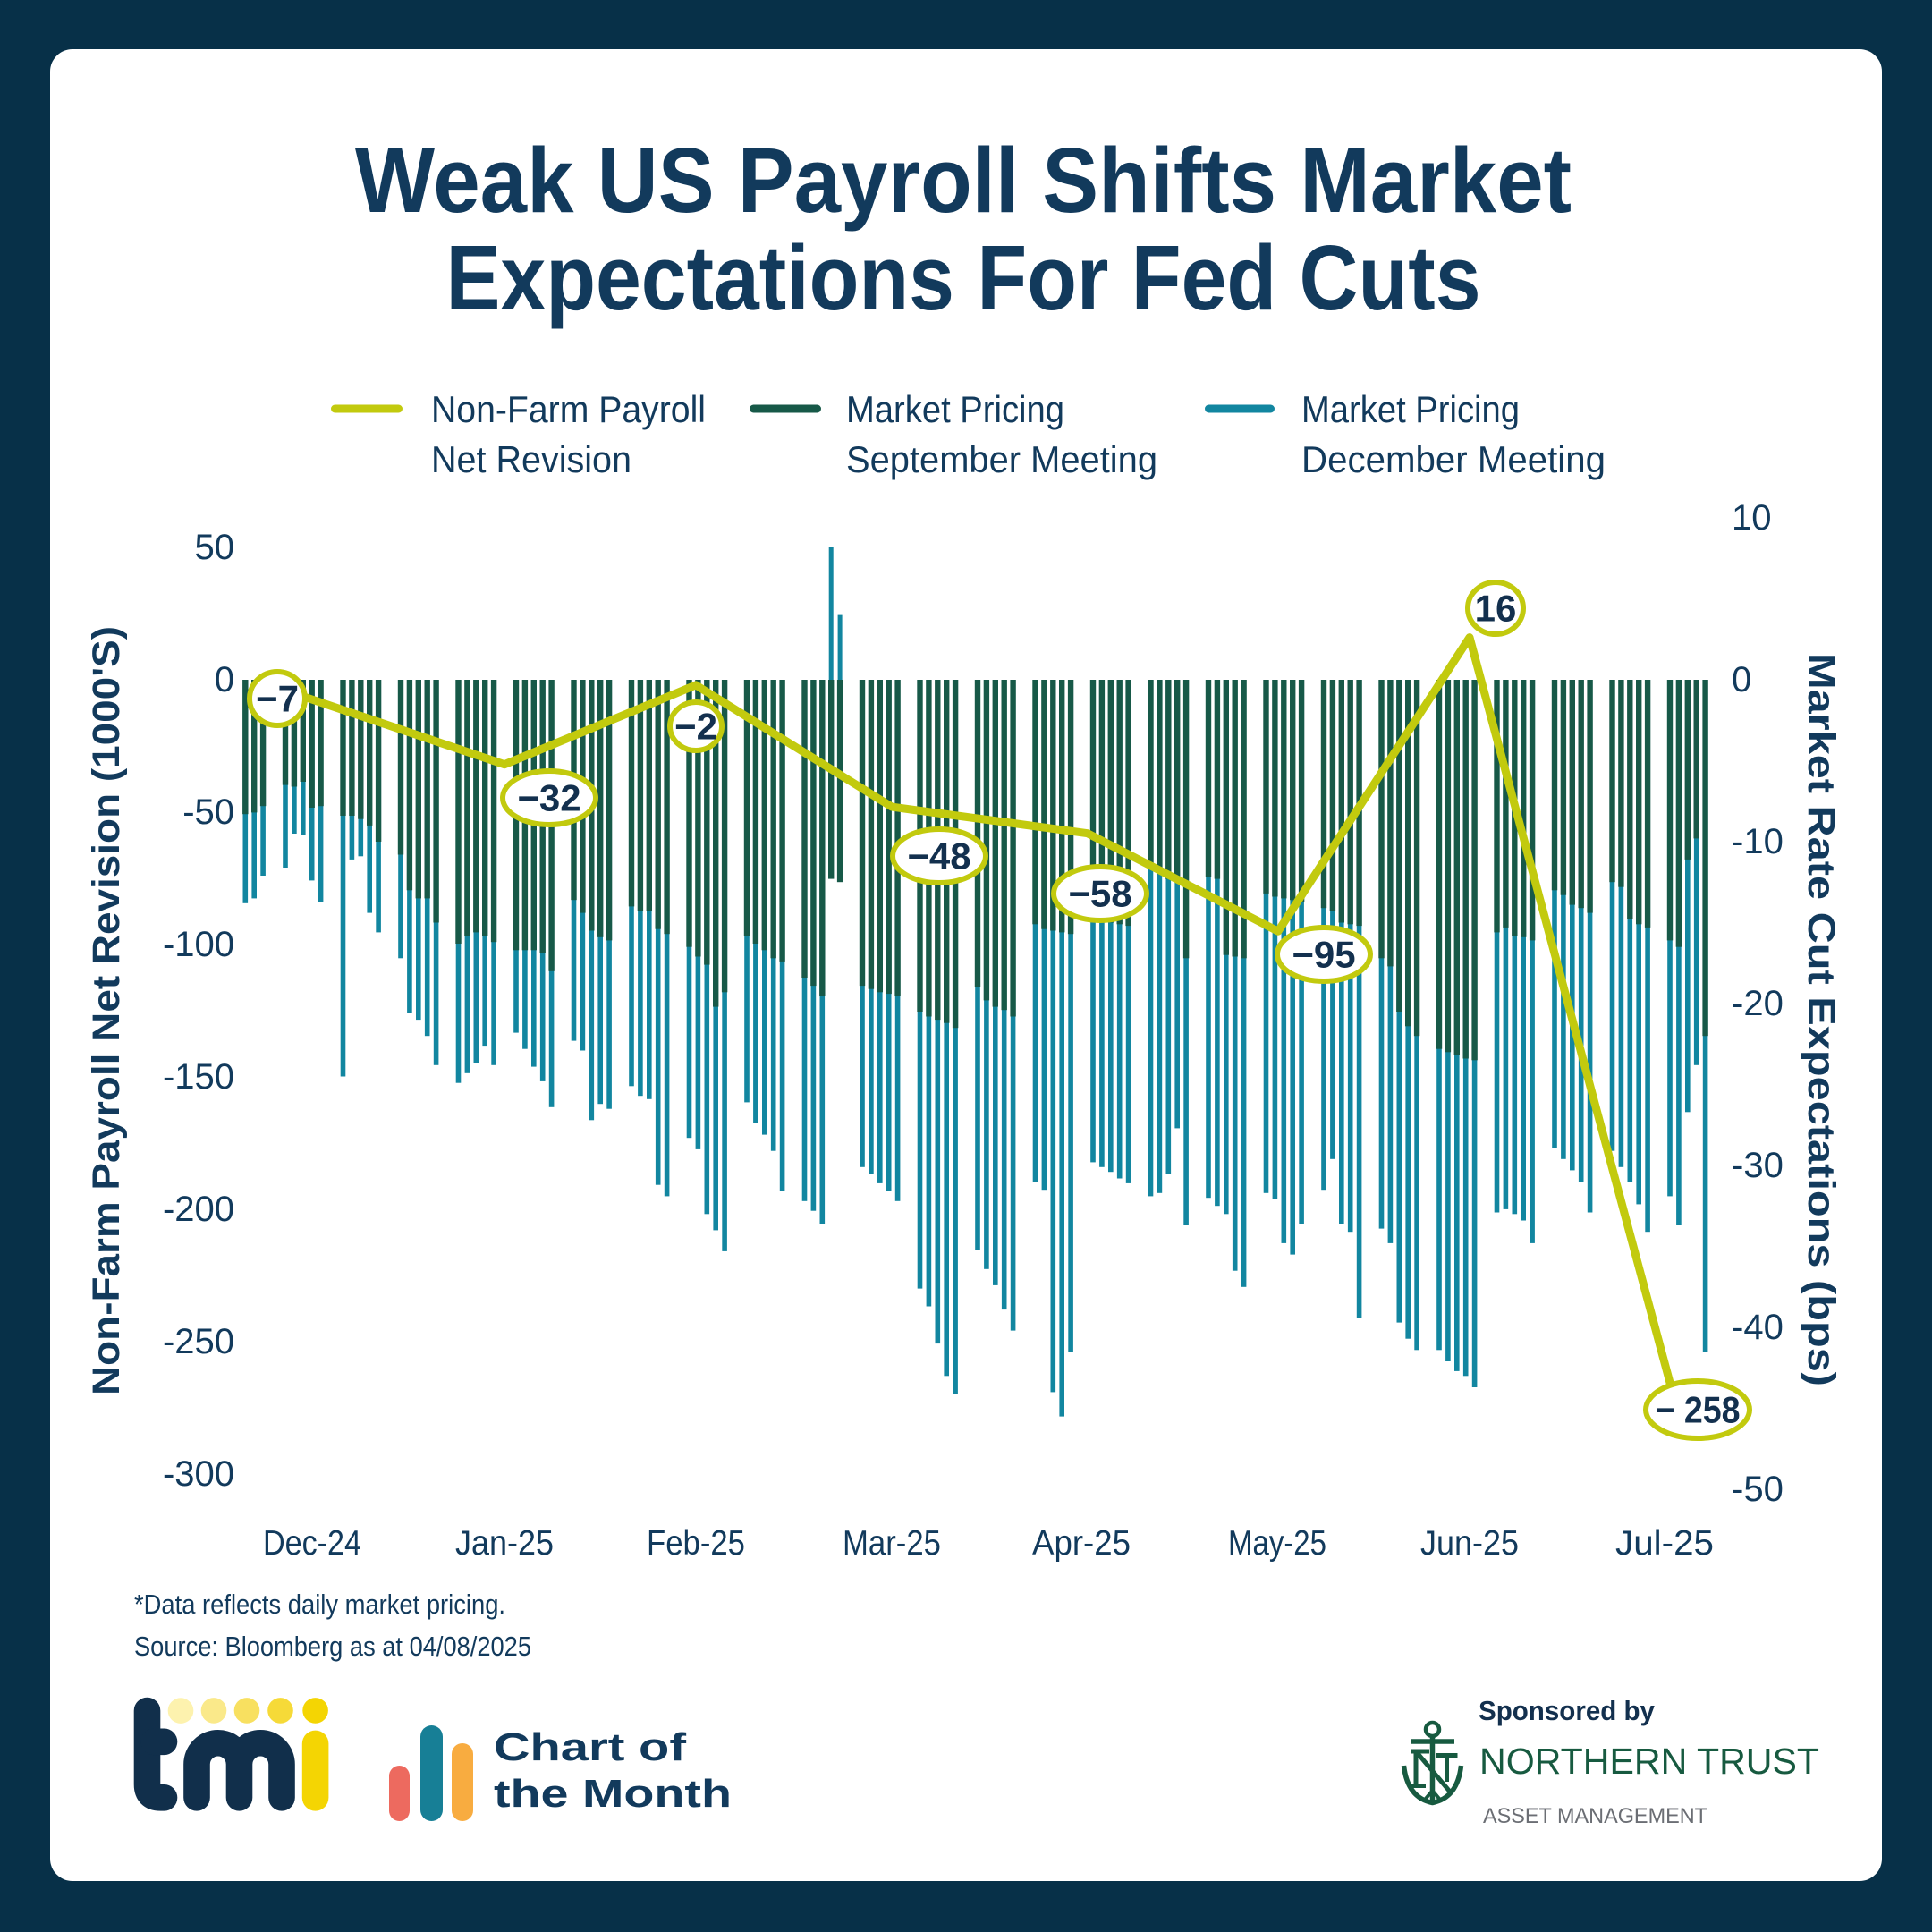 The image size is (1932, 1932). What do you see at coordinates (548, 798) in the screenshot?
I see `svg-text: −32` at bounding box center [548, 798].